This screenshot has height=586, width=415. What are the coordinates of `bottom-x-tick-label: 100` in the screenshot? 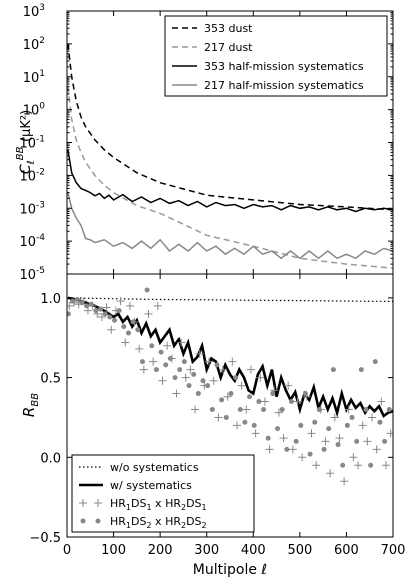 It's located at (113, 550).